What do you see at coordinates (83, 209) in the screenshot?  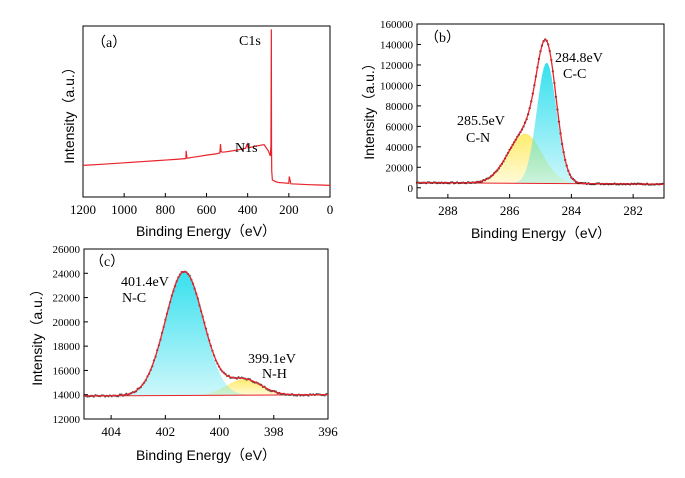 I see `x-tick-label: 1200` at bounding box center [83, 209].